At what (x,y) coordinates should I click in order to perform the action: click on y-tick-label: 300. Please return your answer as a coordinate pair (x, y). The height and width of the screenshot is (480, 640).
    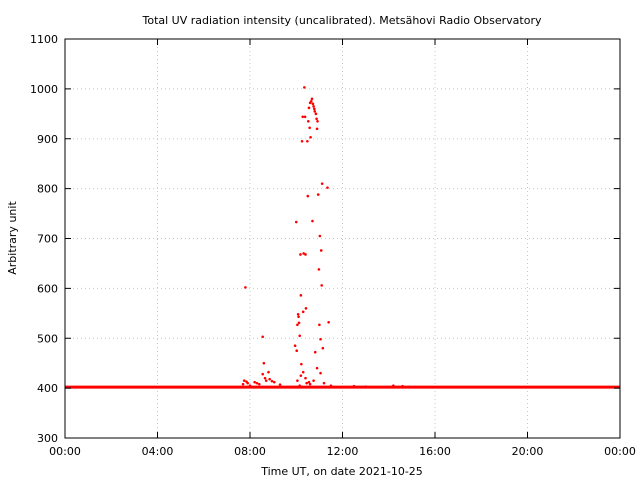
    Looking at the image, I should click on (47, 438).